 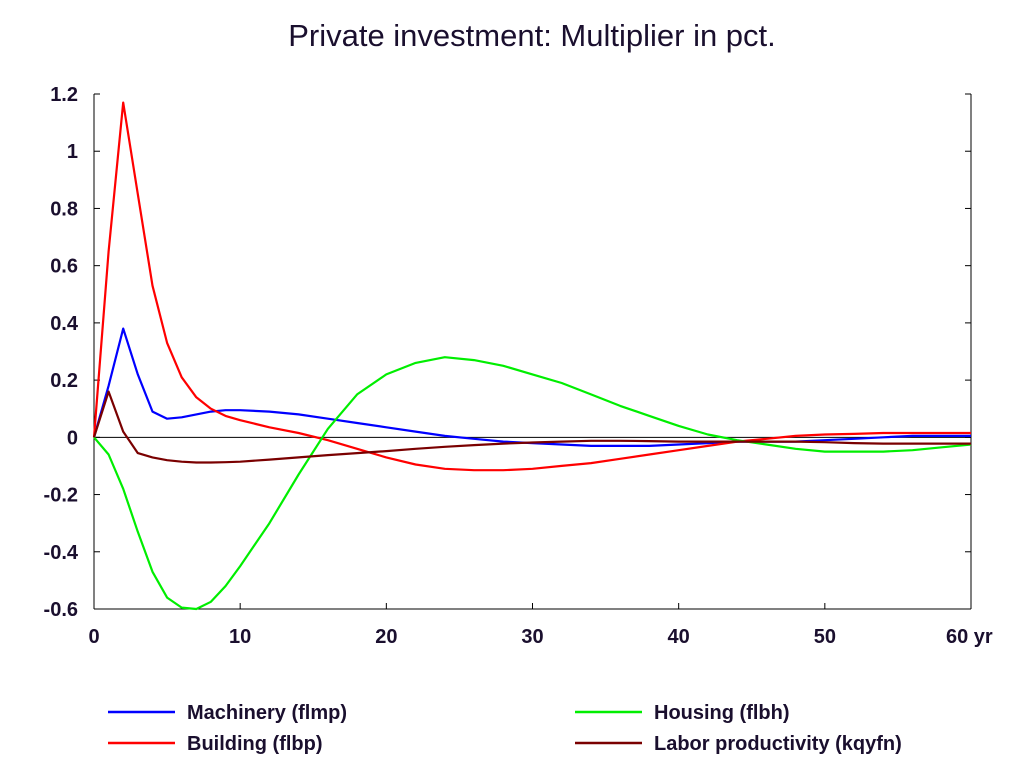 What do you see at coordinates (61, 610) in the screenshot?
I see `y-tick-label: -0.6` at bounding box center [61, 610].